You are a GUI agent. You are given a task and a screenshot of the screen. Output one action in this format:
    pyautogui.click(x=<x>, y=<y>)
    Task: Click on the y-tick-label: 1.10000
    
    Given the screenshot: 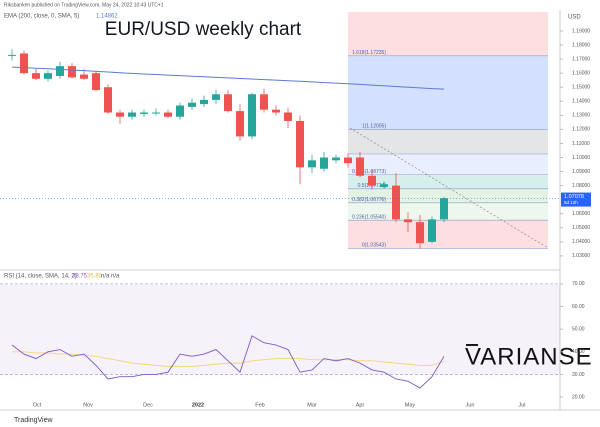 What is the action you would take?
    pyautogui.click(x=581, y=158)
    